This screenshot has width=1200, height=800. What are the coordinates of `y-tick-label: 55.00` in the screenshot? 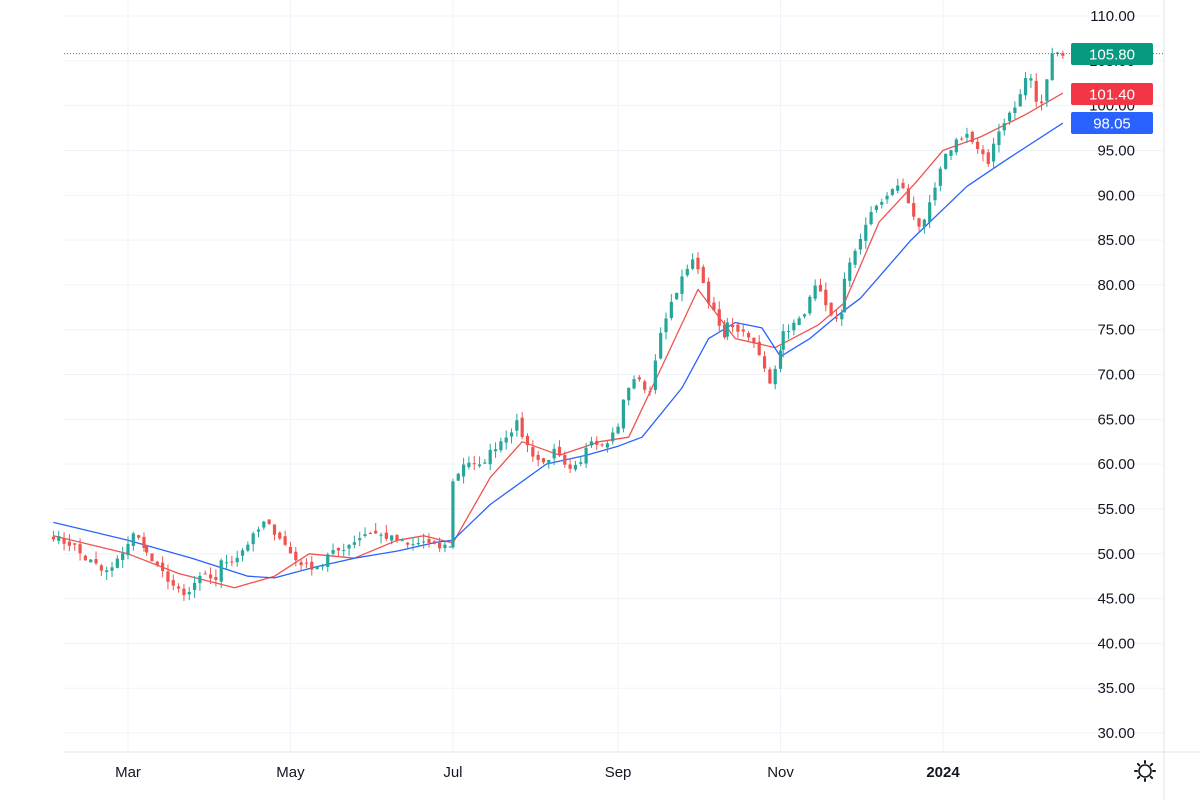 It's located at (1116, 509).